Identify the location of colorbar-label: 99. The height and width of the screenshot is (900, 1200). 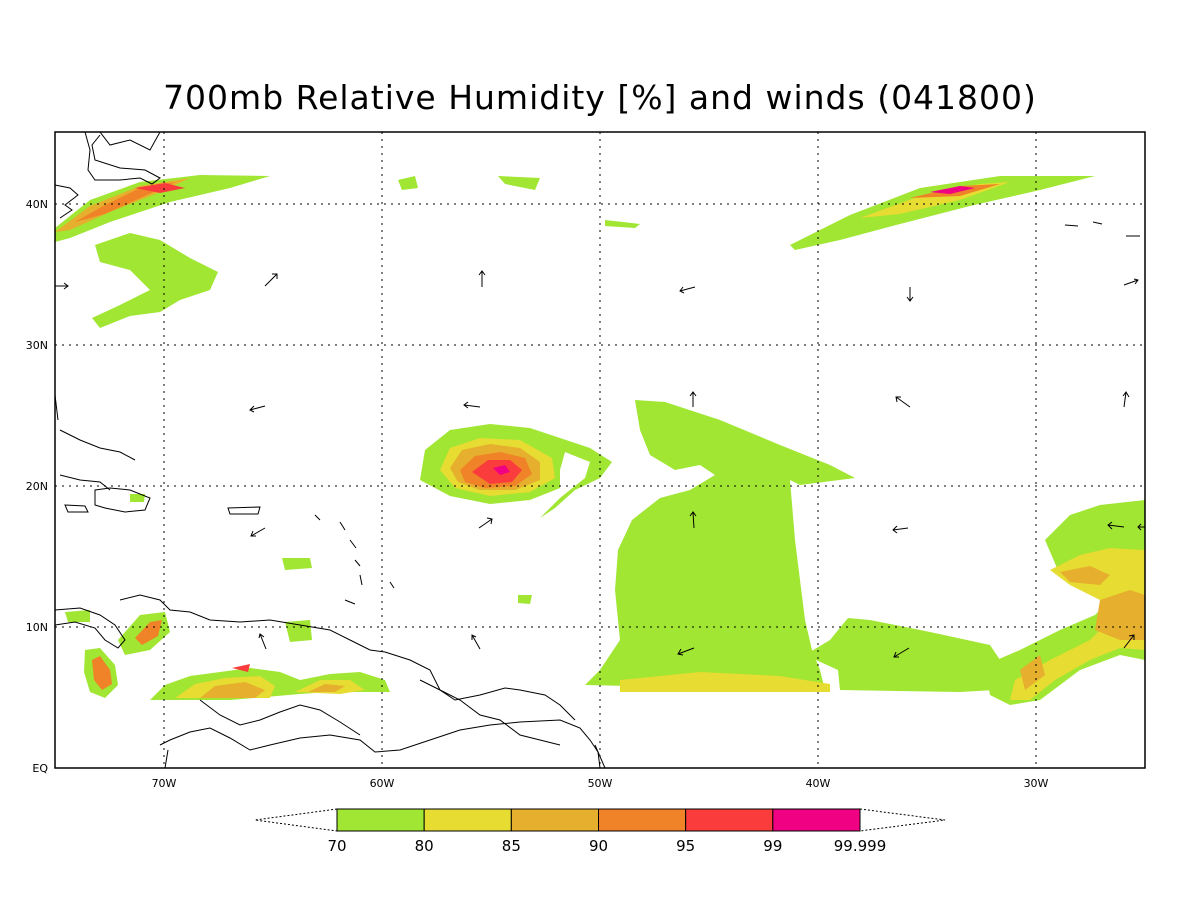
(772, 846).